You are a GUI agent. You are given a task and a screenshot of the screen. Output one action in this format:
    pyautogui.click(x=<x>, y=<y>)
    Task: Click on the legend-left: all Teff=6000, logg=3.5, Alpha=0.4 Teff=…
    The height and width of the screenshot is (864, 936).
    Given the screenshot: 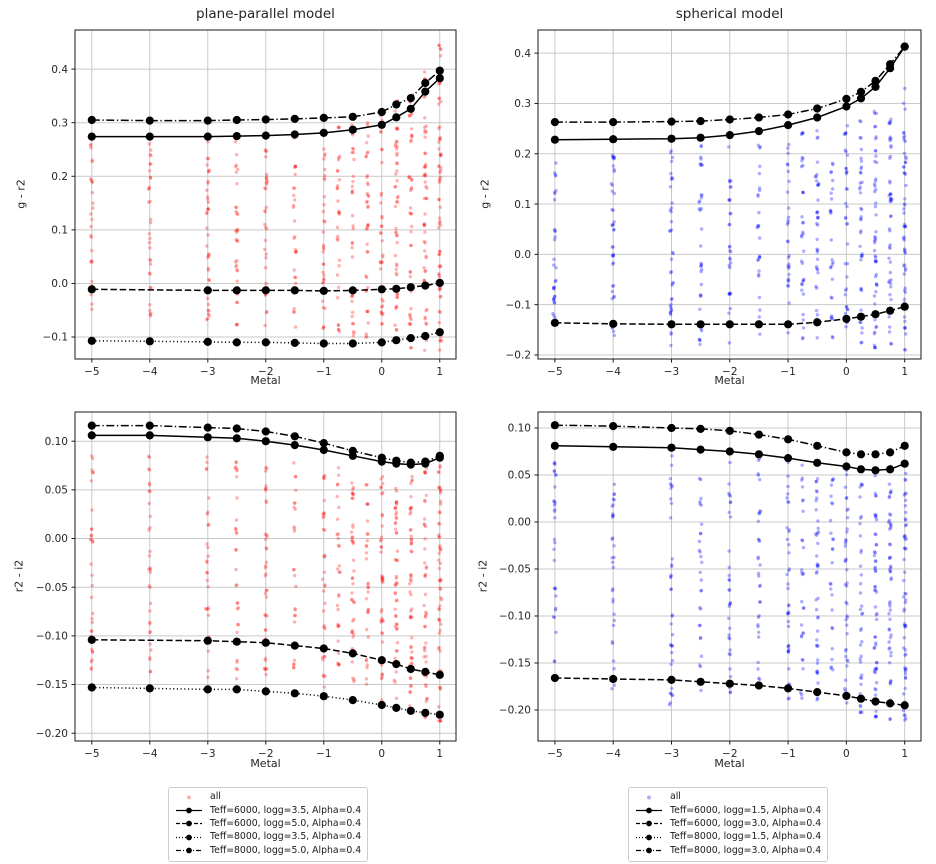 What is the action you would take?
    pyautogui.click(x=268, y=824)
    